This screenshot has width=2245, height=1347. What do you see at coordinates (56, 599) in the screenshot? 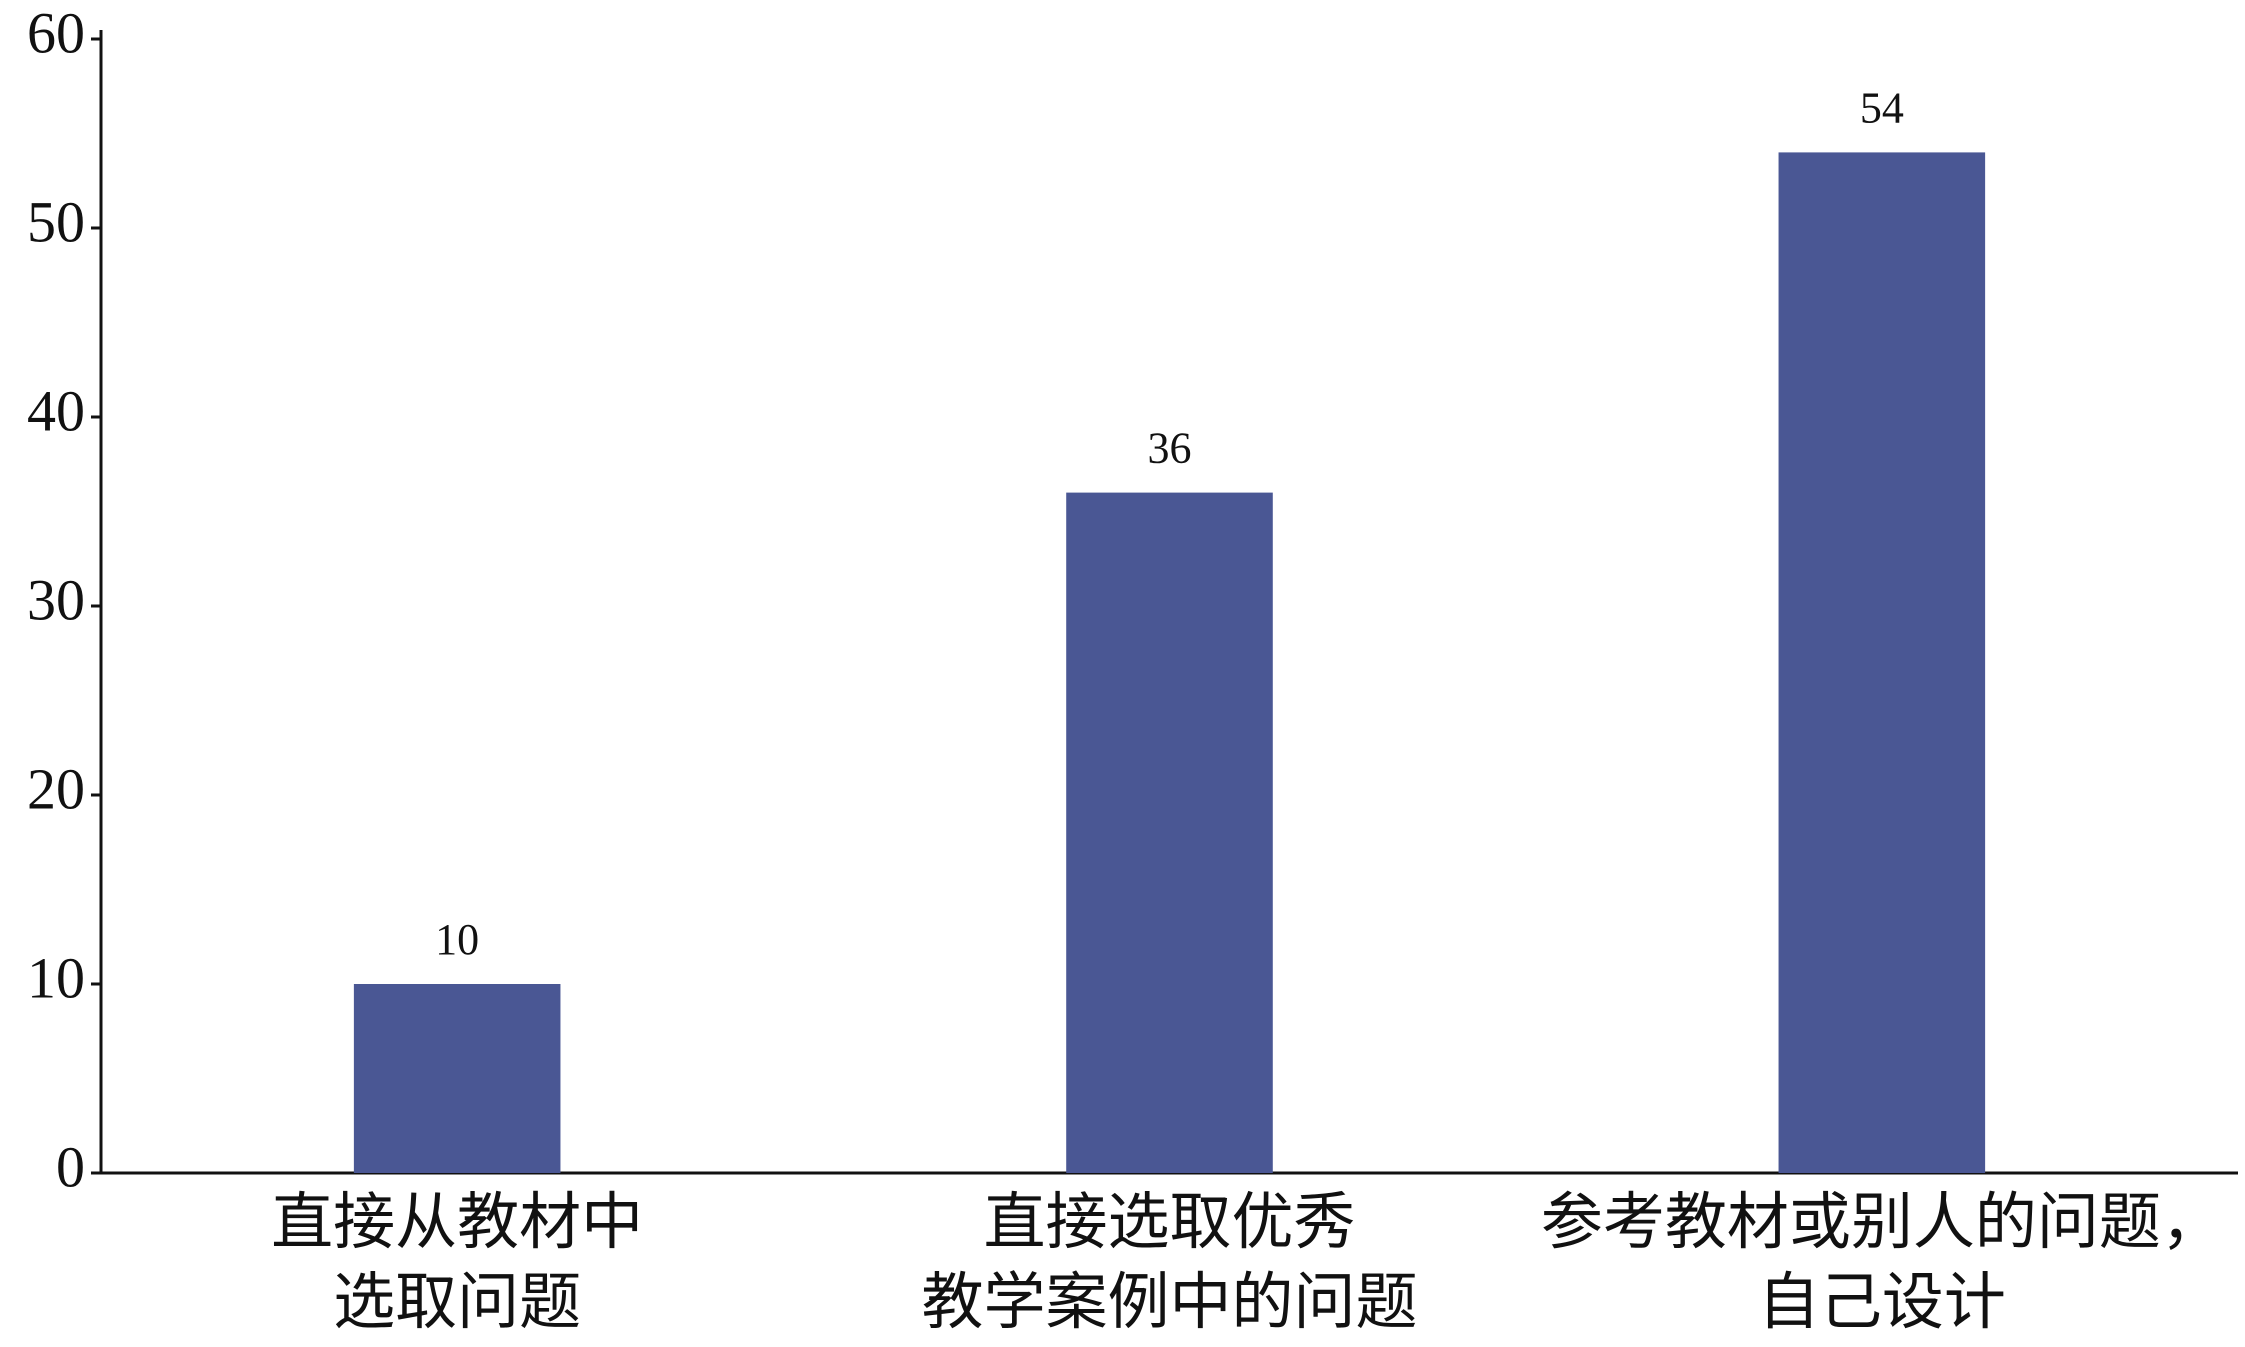
I see `y-tick-label: 30` at bounding box center [56, 599].